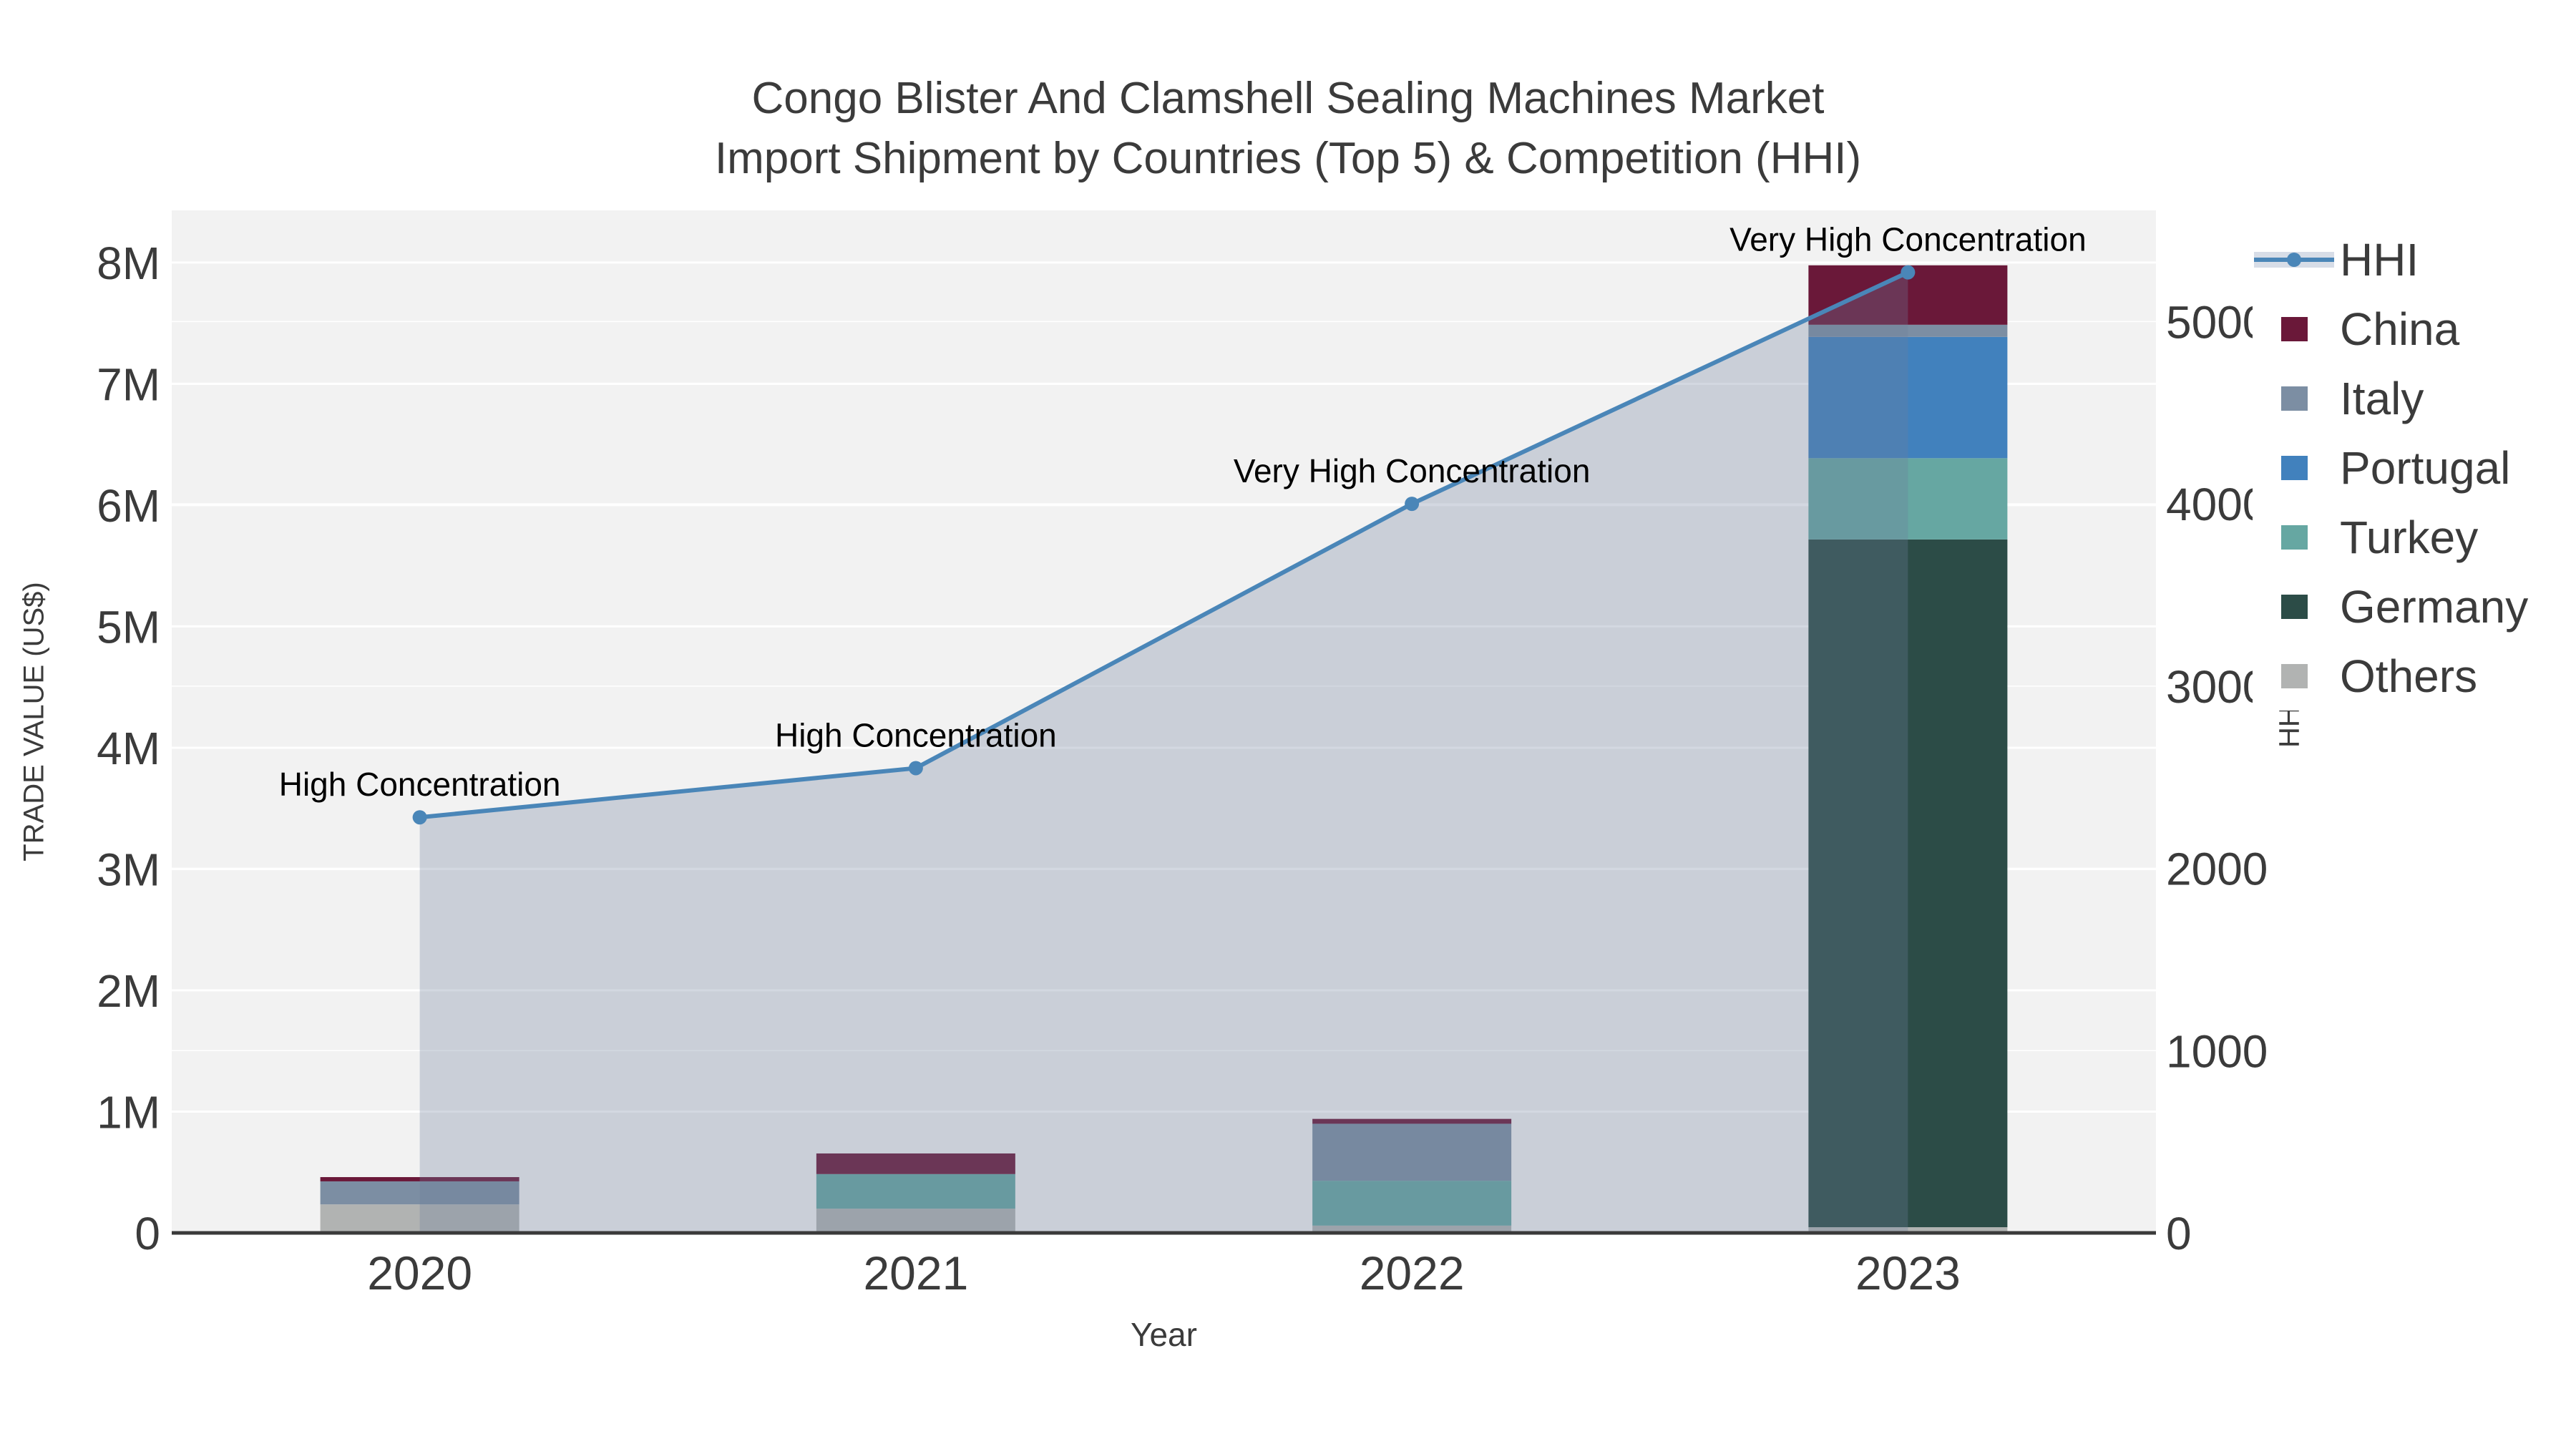 The image size is (2576, 1449). Describe the element at coordinates (2379, 259) in the screenshot. I see `legend-label: HHI` at that location.